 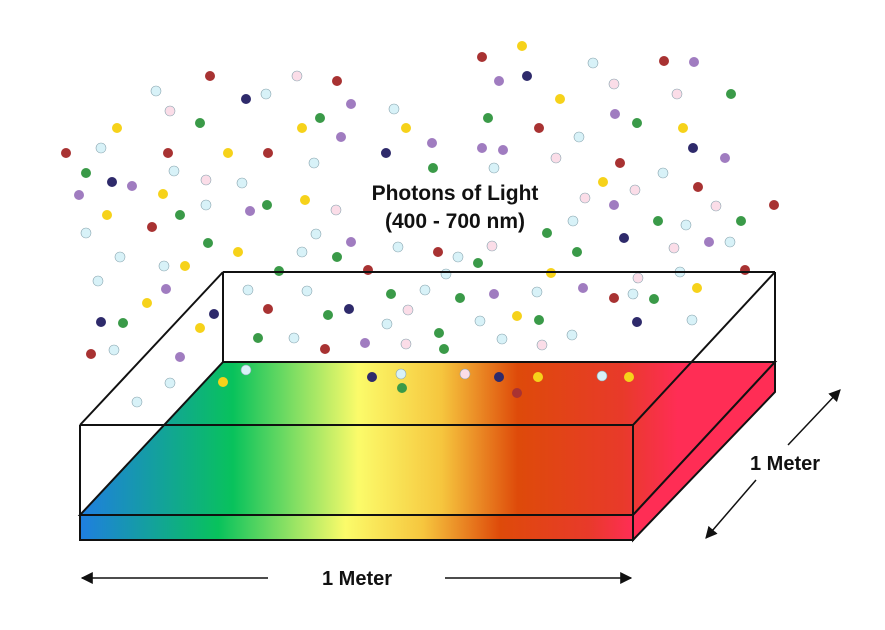 I want to click on surface-photons, so click(x=426, y=381).